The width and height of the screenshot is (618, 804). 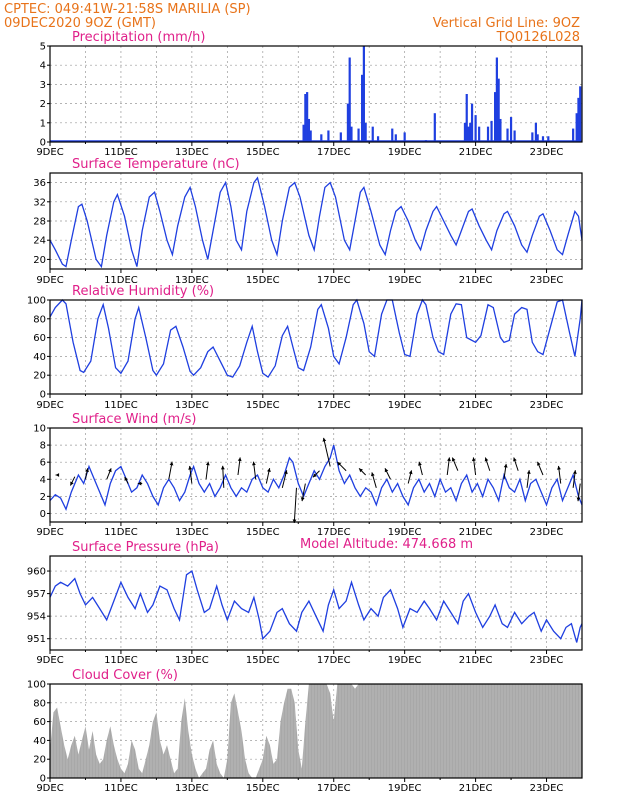 What do you see at coordinates (36, 572) in the screenshot?
I see `y-tick-label: 960` at bounding box center [36, 572].